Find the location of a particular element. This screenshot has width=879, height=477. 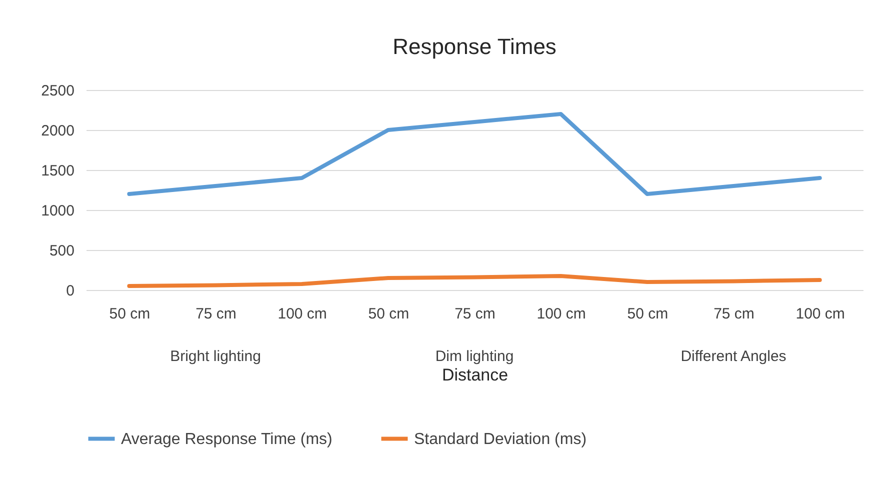

text: Bright lighting is located at coordinates (215, 356).